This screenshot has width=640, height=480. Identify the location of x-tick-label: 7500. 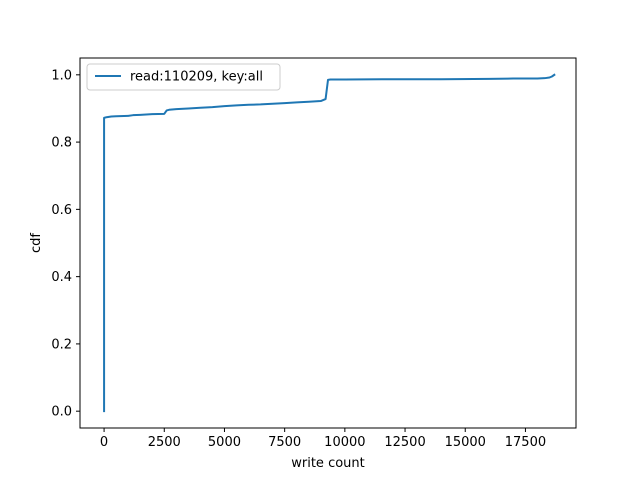
(284, 442).